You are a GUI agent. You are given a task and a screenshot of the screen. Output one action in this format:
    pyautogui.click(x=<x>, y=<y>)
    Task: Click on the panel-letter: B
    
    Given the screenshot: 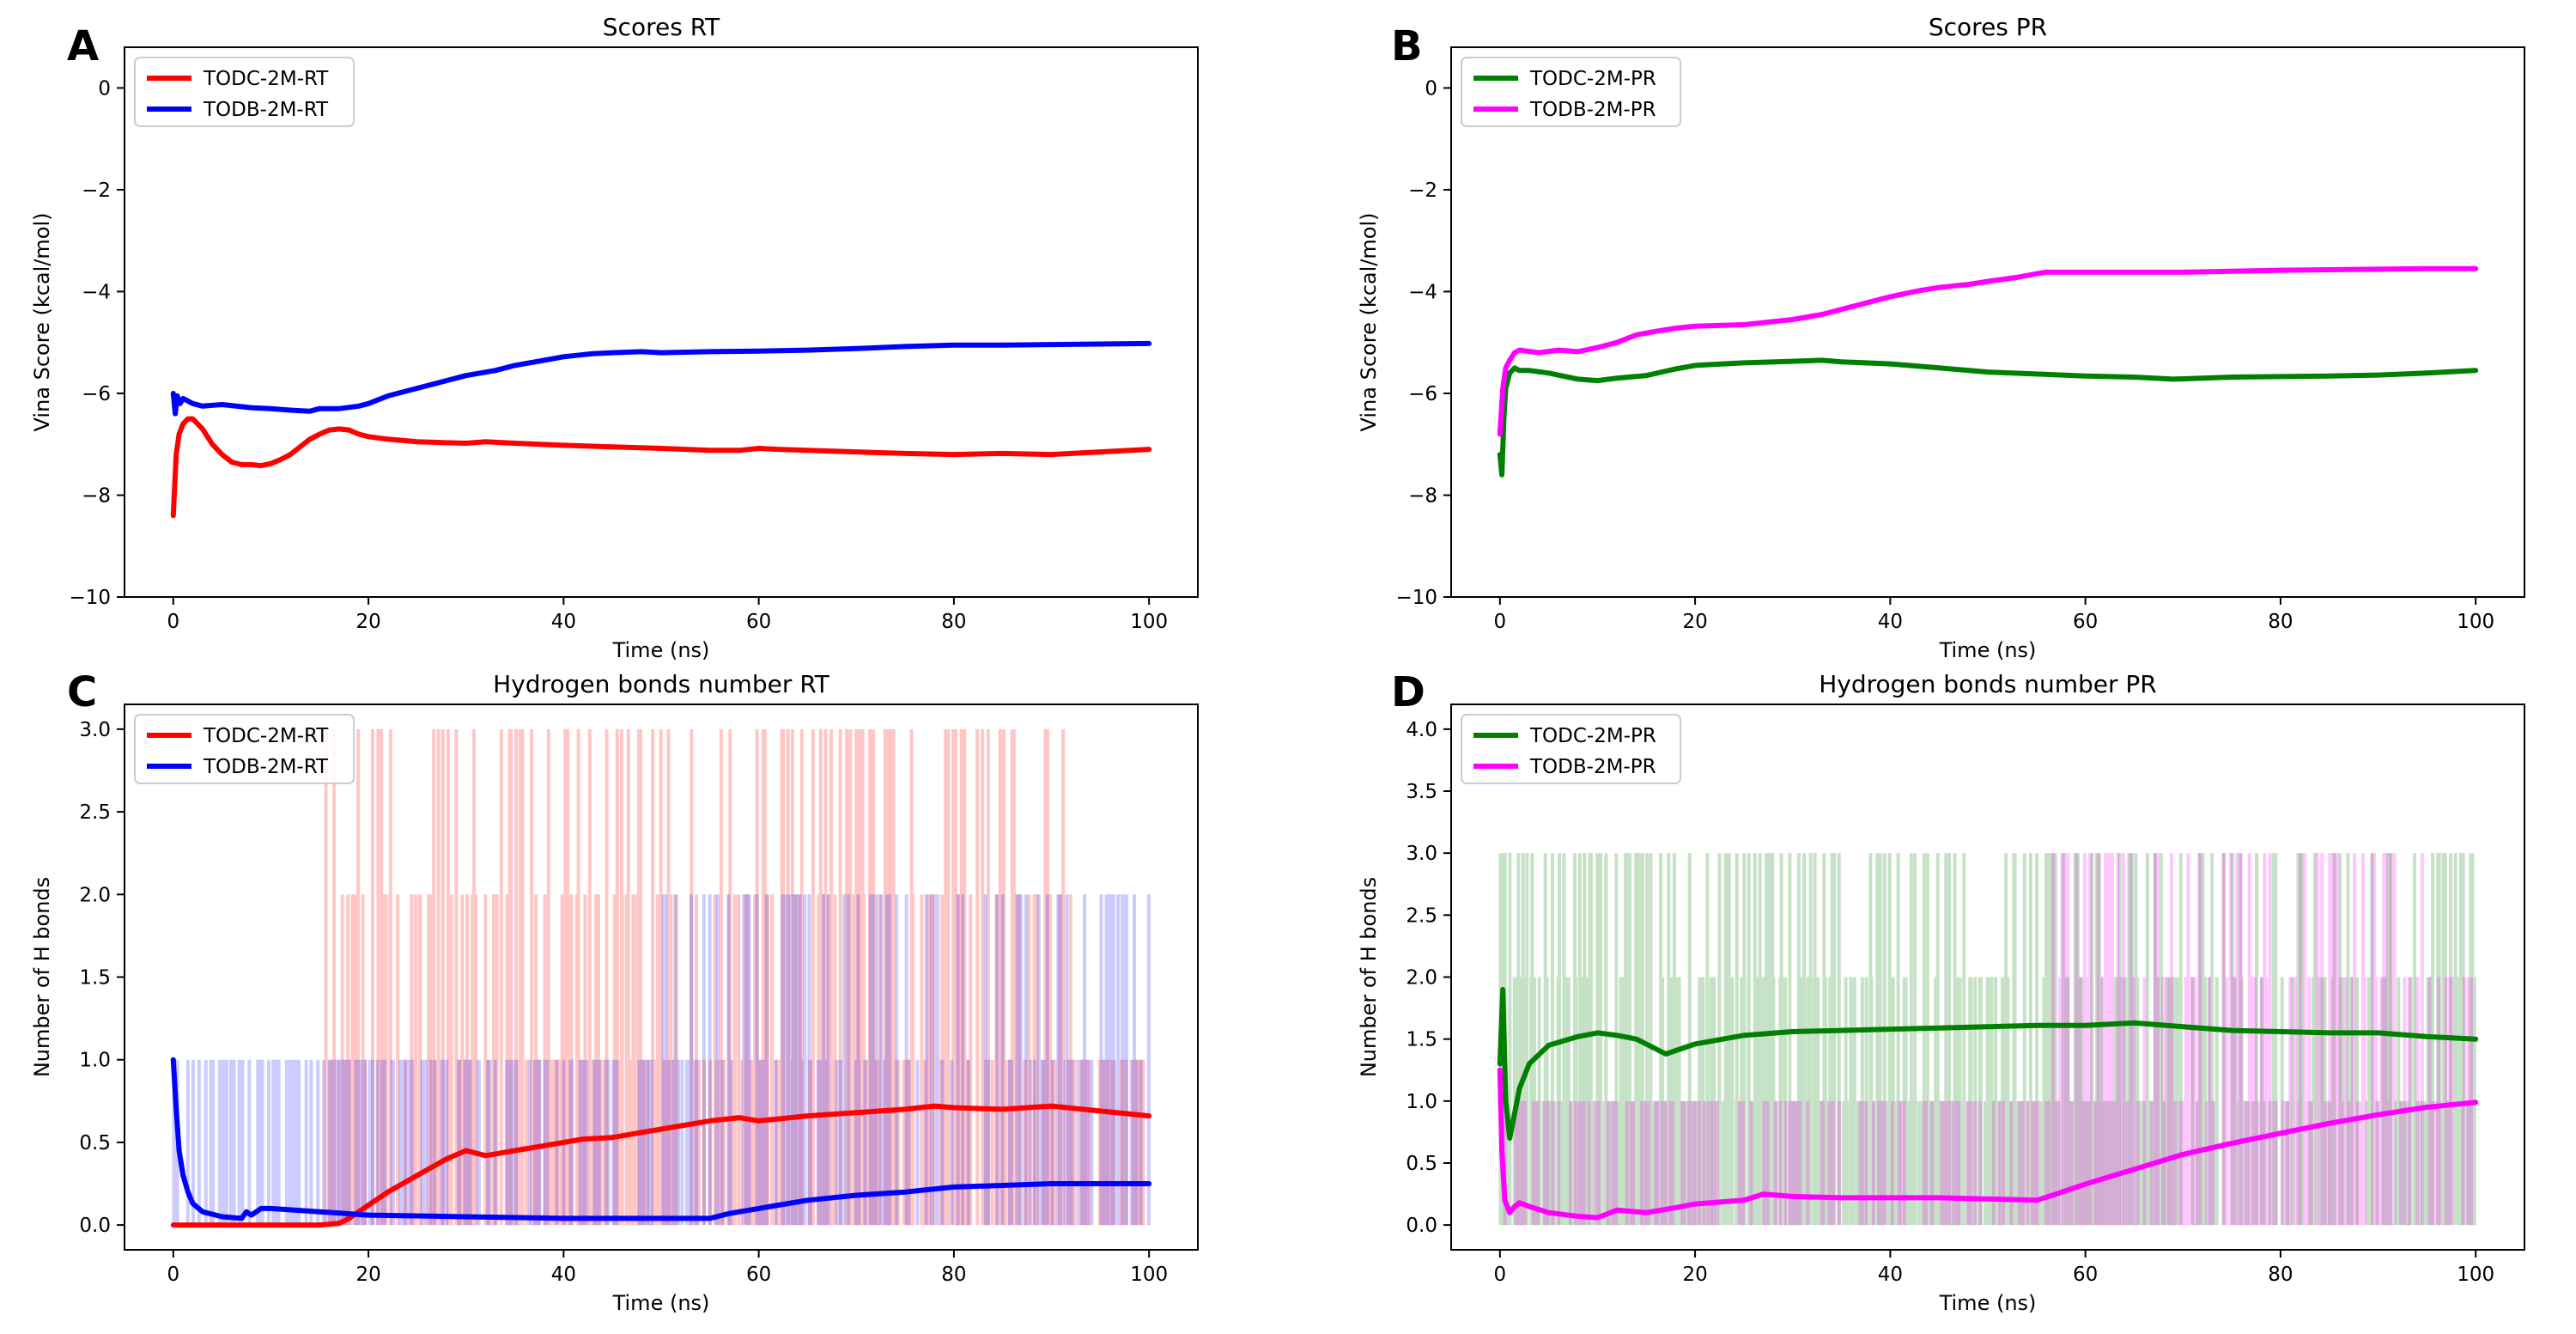 What is the action you would take?
    pyautogui.click(x=1407, y=46)
    